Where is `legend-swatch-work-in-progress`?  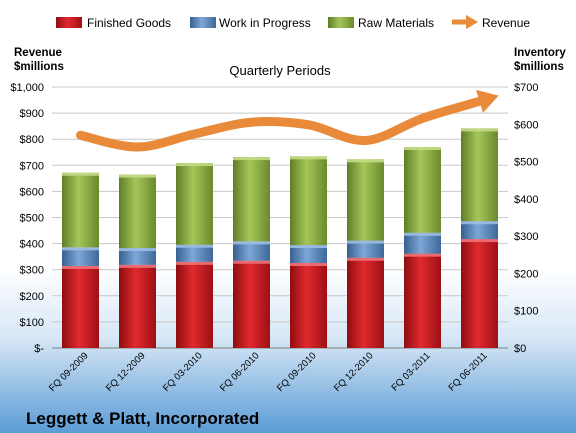
legend-swatch-work-in-progress is located at coordinates (203, 22).